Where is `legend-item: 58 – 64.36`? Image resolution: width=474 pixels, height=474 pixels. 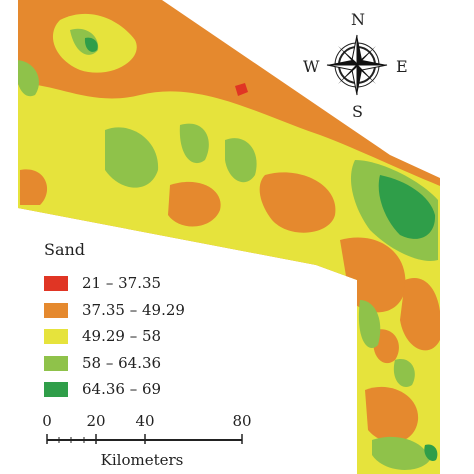 legend-item: 58 – 64.36 is located at coordinates (102, 363).